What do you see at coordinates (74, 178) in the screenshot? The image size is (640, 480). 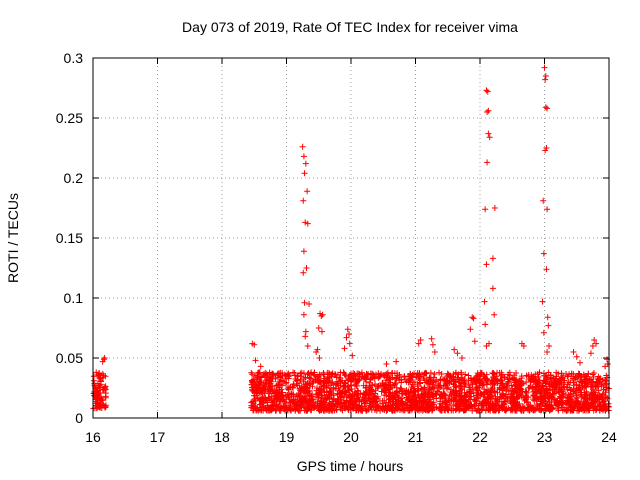 I see `y-tick-label: 0.2` at bounding box center [74, 178].